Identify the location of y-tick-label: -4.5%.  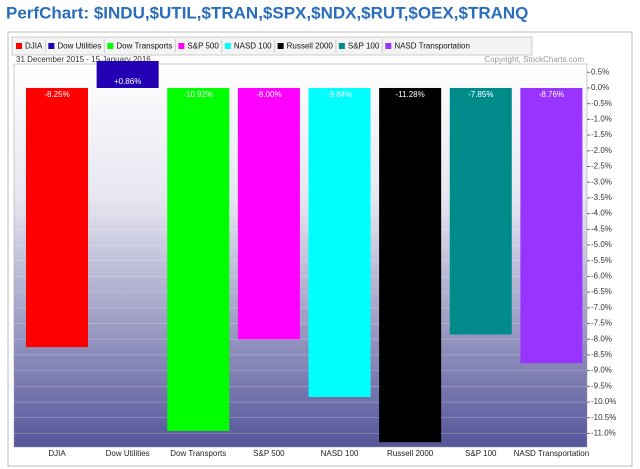
(601, 228).